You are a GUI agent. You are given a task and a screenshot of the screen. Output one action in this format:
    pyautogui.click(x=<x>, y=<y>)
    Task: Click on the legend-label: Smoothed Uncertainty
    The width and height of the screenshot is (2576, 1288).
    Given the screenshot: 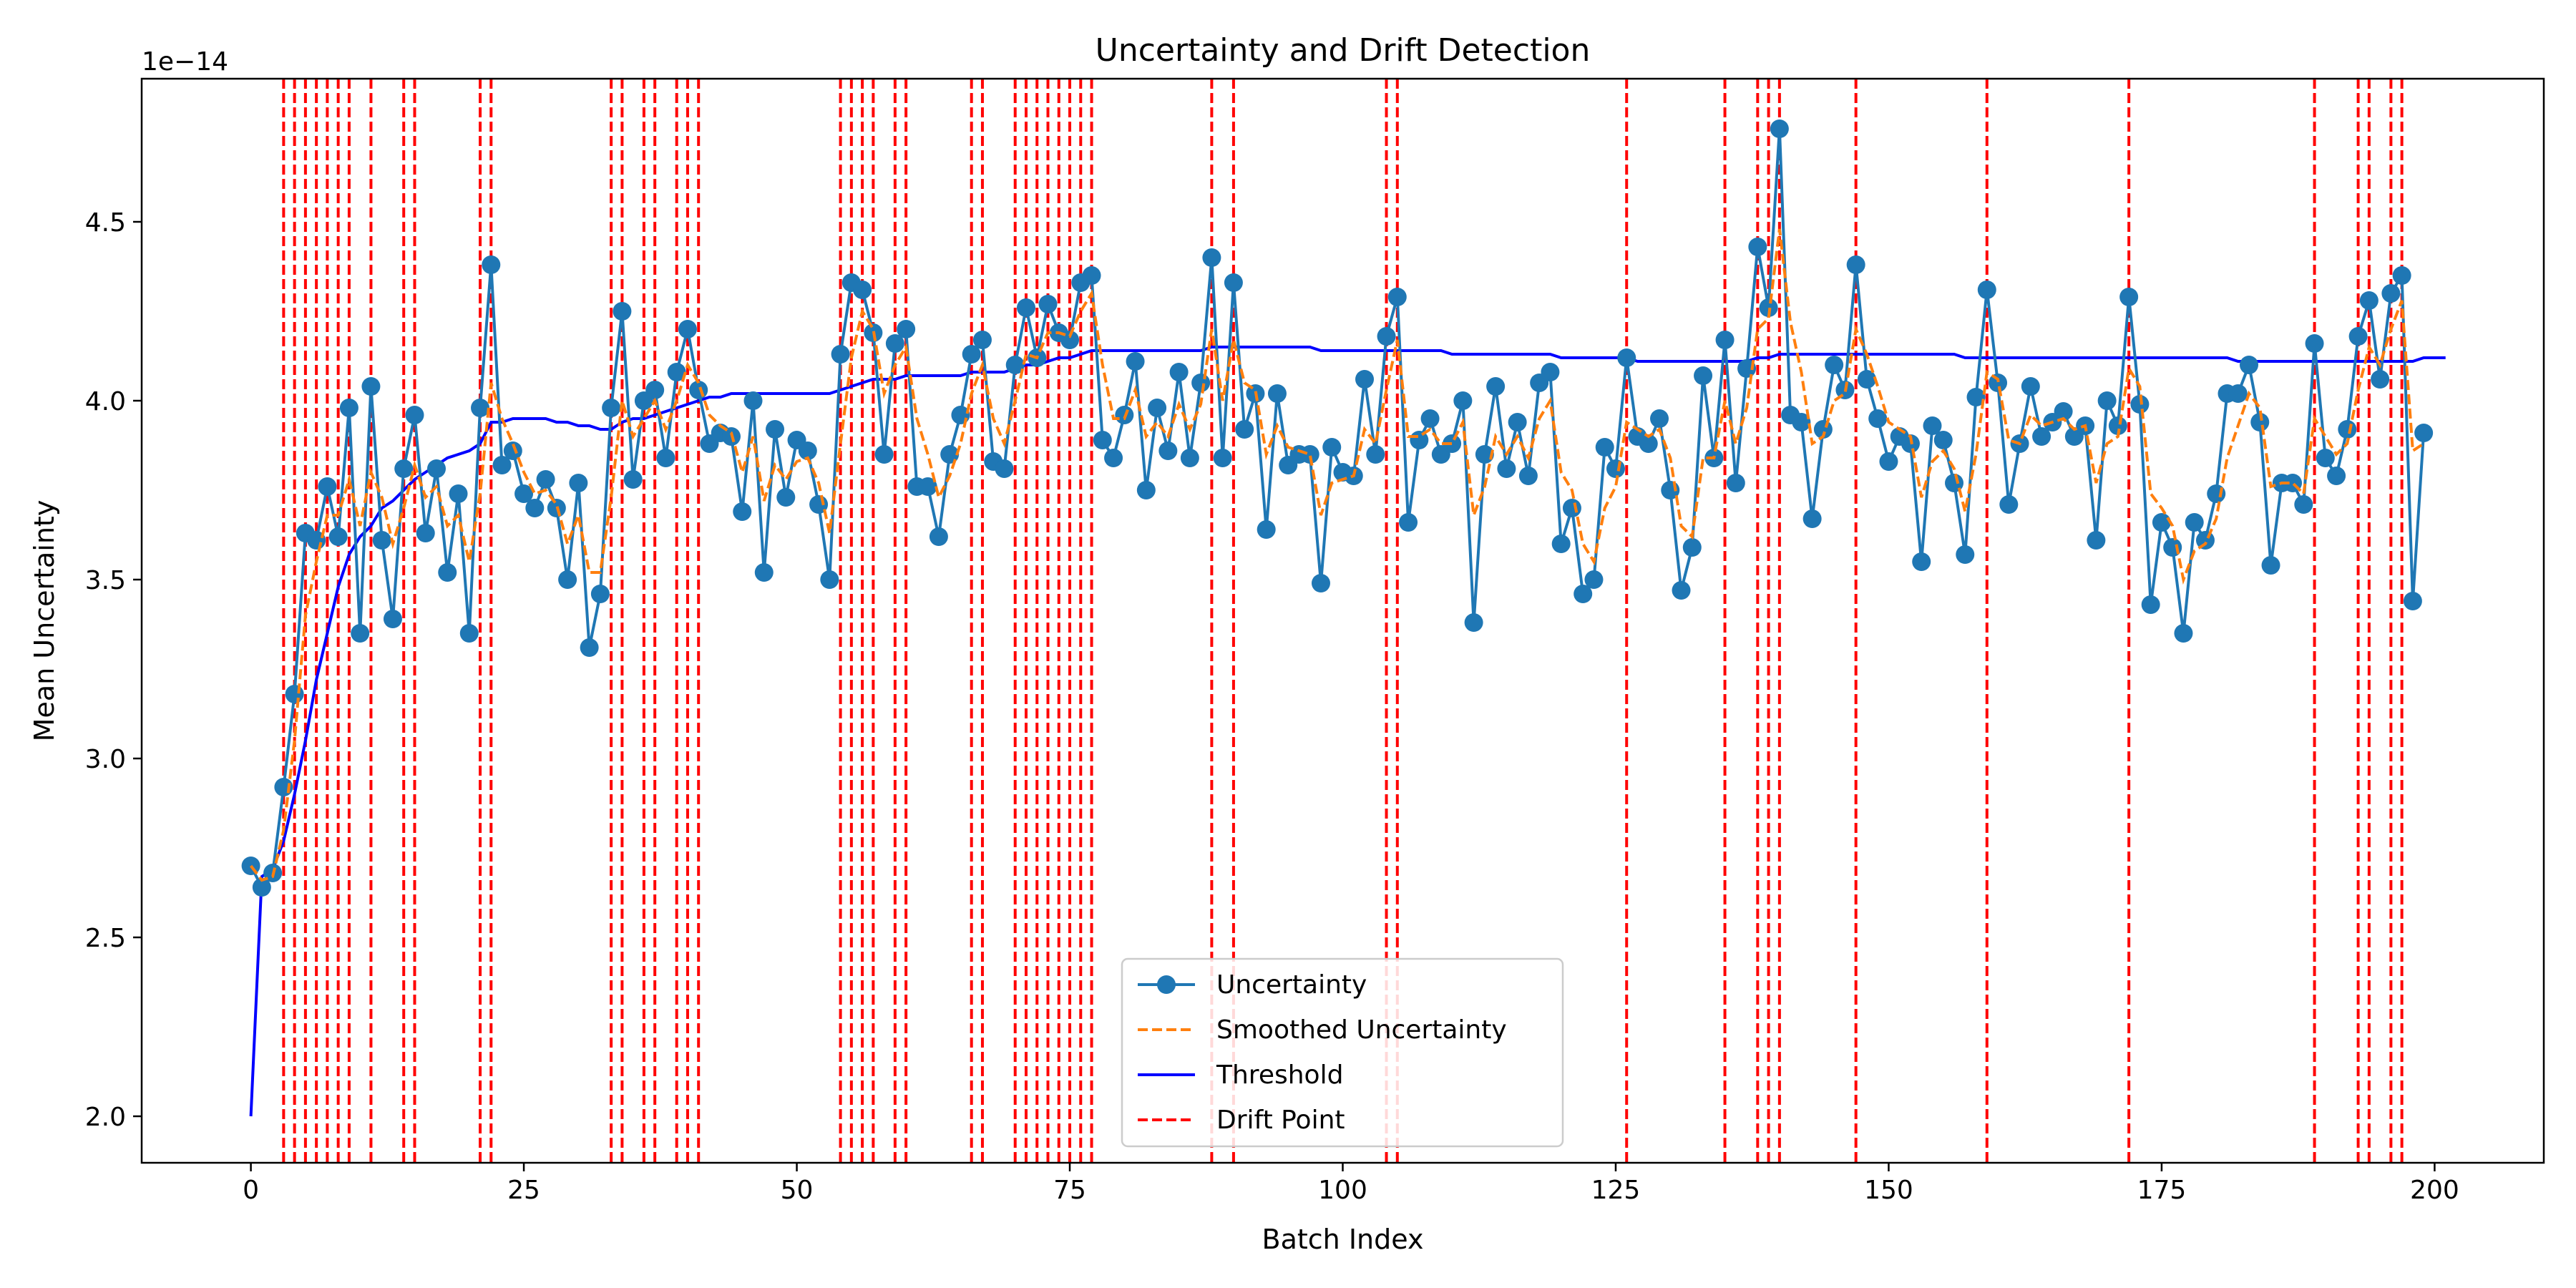 What is the action you would take?
    pyautogui.click(x=1361, y=1030)
    